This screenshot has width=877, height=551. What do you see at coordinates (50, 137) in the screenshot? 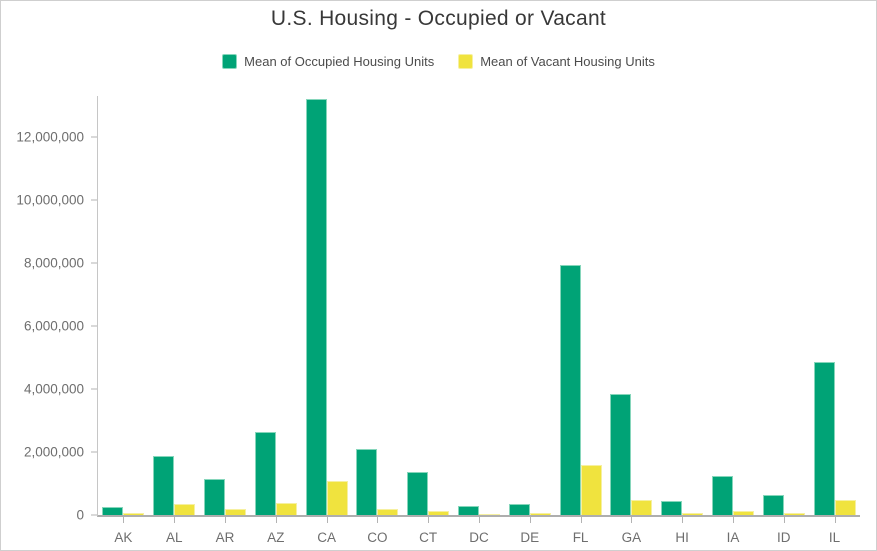
I see `y-axis-tick-label: 12,000,000` at bounding box center [50, 137].